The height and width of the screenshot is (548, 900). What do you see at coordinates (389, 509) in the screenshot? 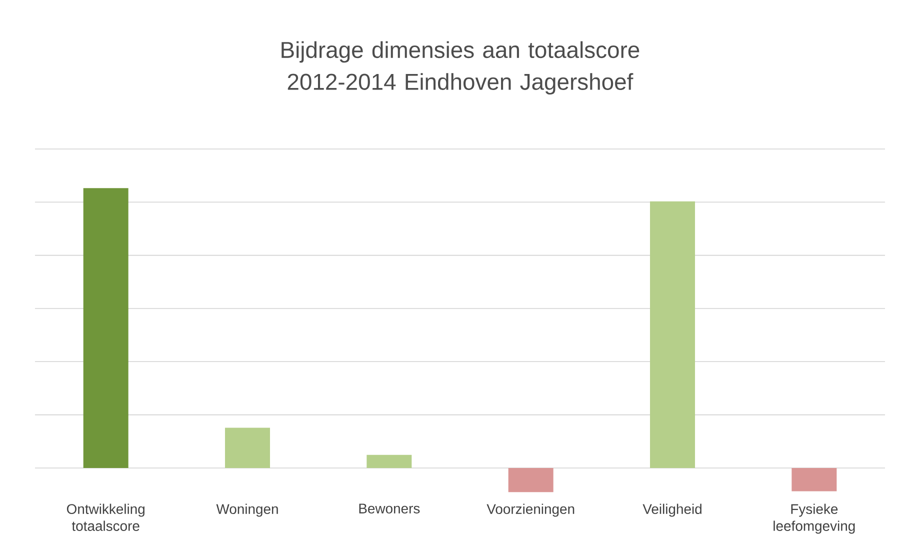
I see `x-tick-label: Bewoners` at bounding box center [389, 509].